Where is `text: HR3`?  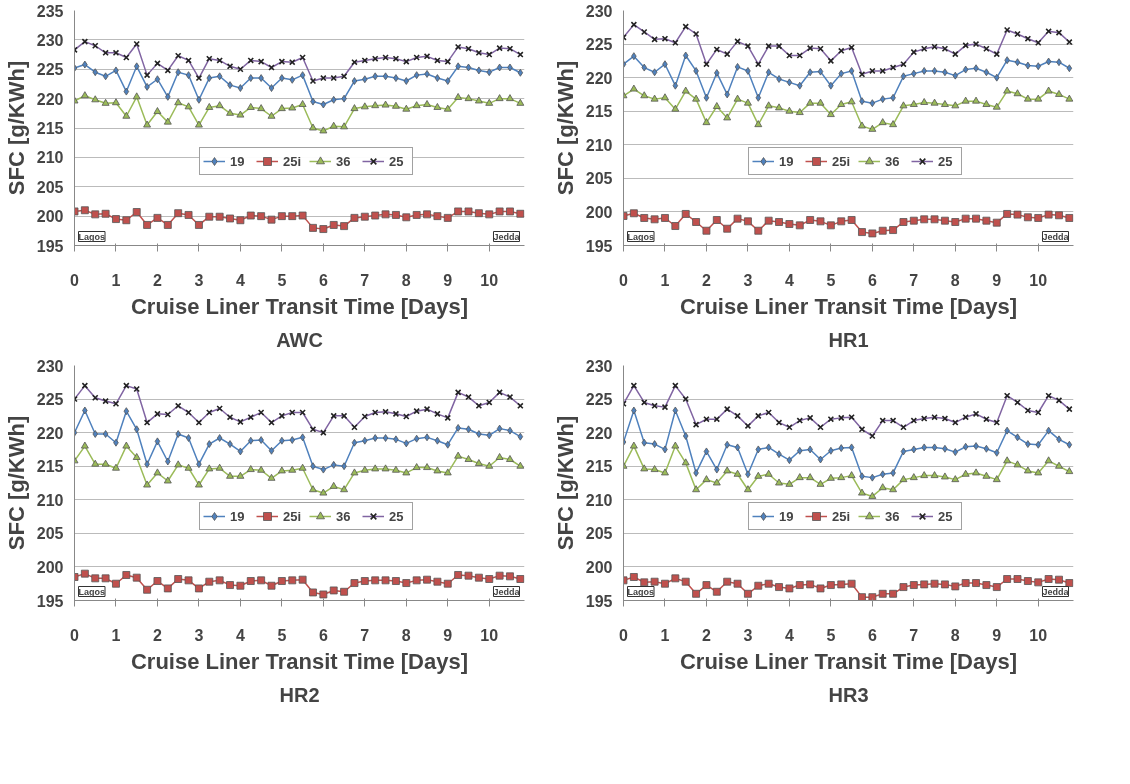 text: HR3 is located at coordinates (848, 694).